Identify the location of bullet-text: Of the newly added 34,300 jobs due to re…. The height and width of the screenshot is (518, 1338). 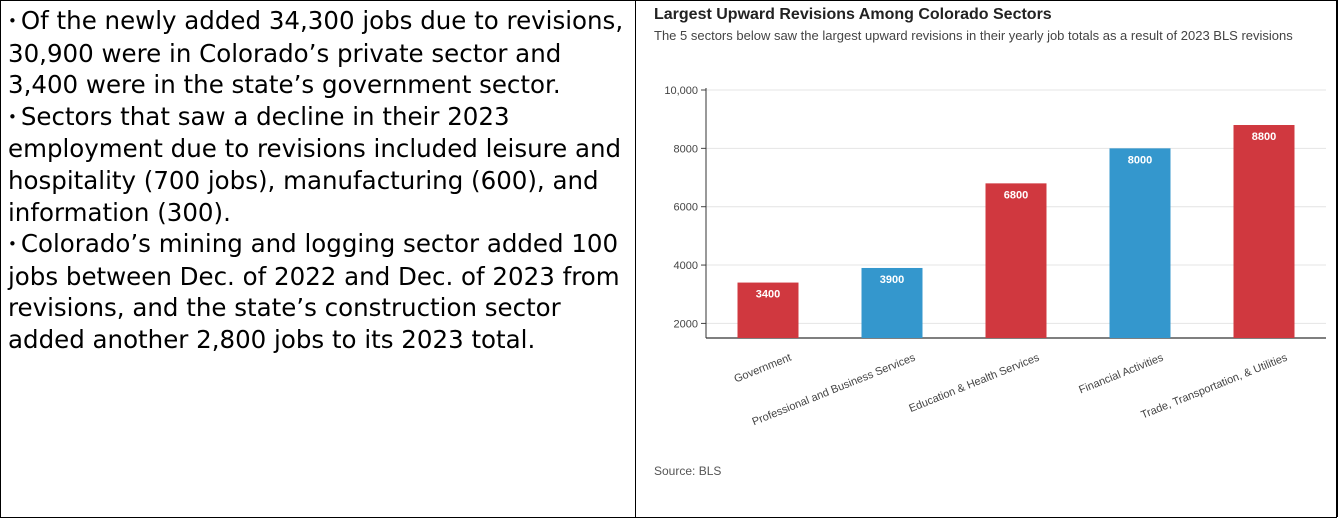
(316, 53).